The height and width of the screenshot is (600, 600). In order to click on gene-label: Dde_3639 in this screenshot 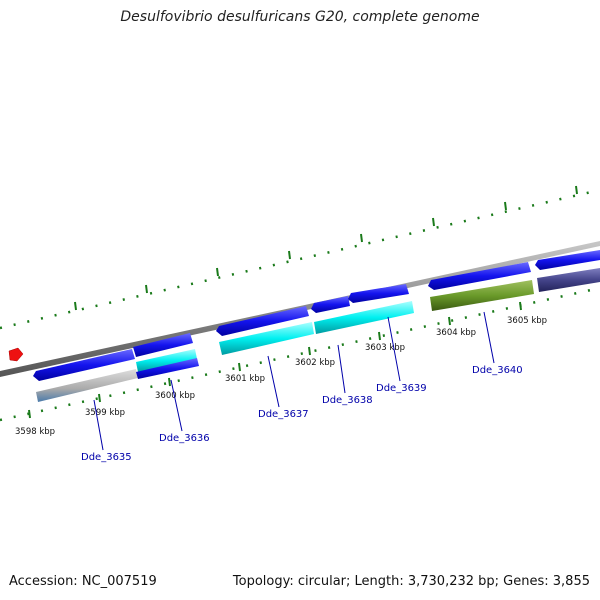, I will do `click(401, 388)`.